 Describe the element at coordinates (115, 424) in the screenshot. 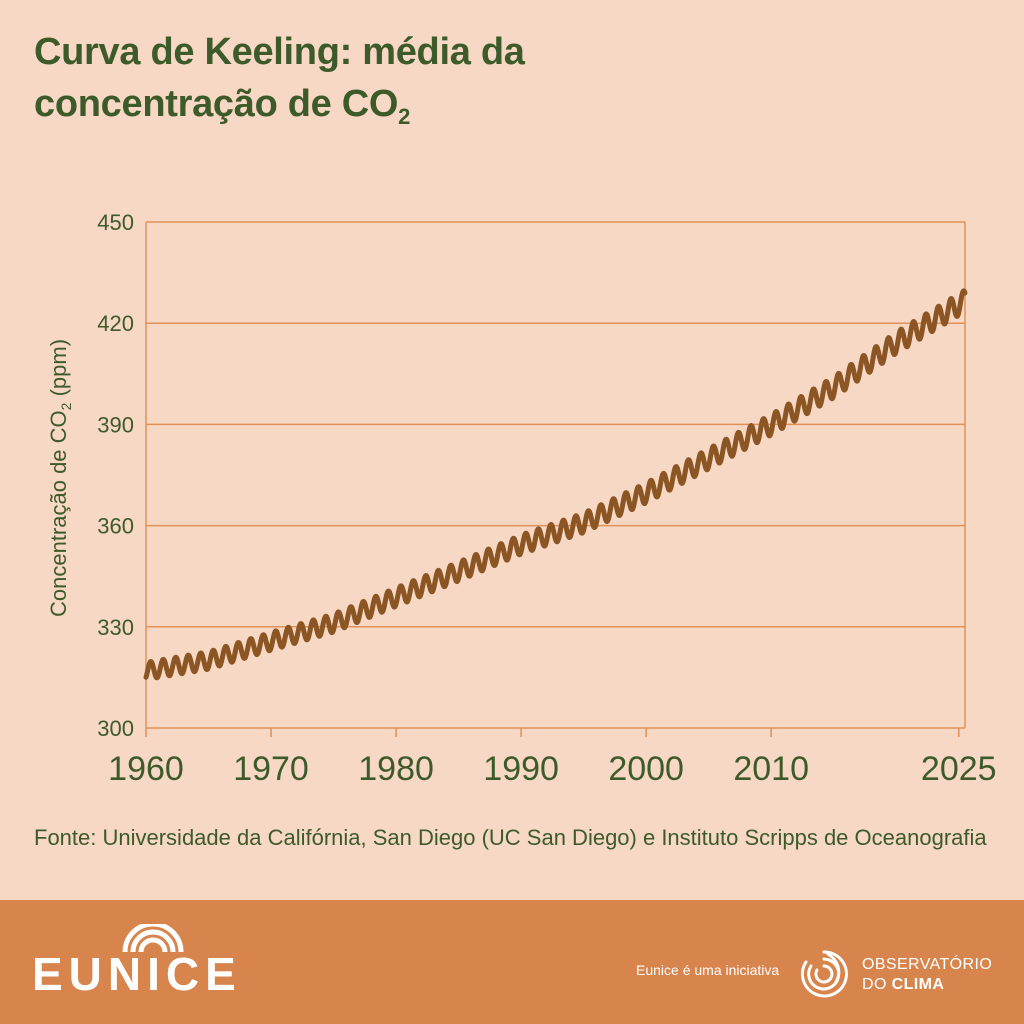

I see `y-tick-label-390: 390` at that location.